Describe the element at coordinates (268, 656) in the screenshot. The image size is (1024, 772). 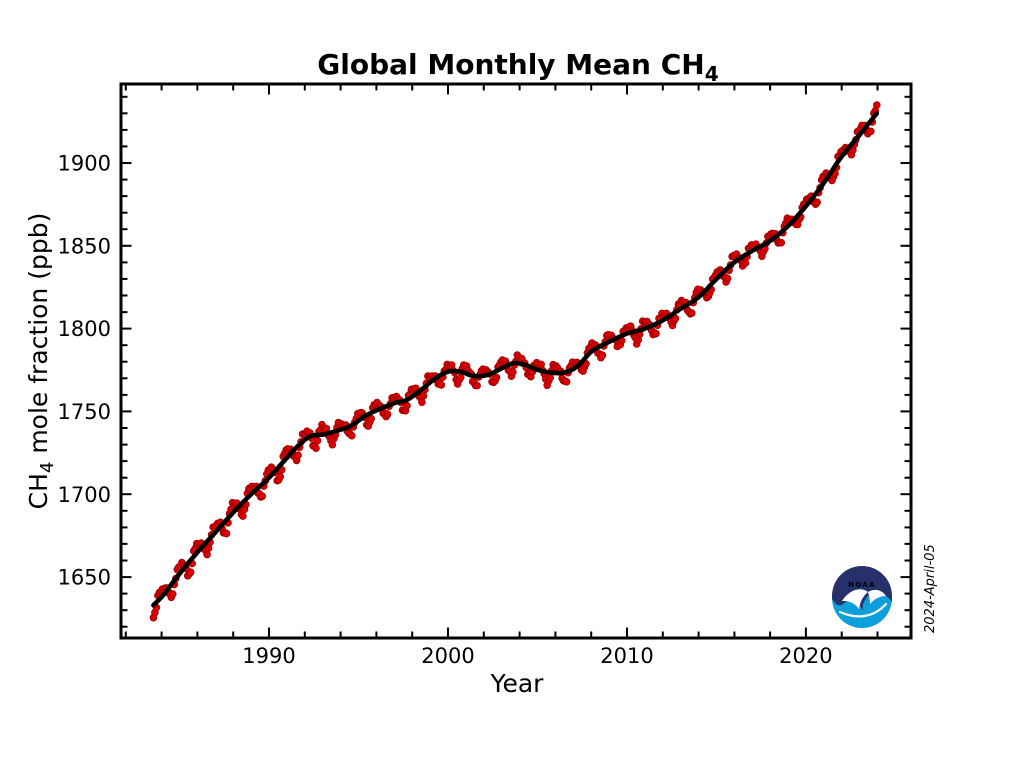
I see `x-tick-label: 1990` at that location.